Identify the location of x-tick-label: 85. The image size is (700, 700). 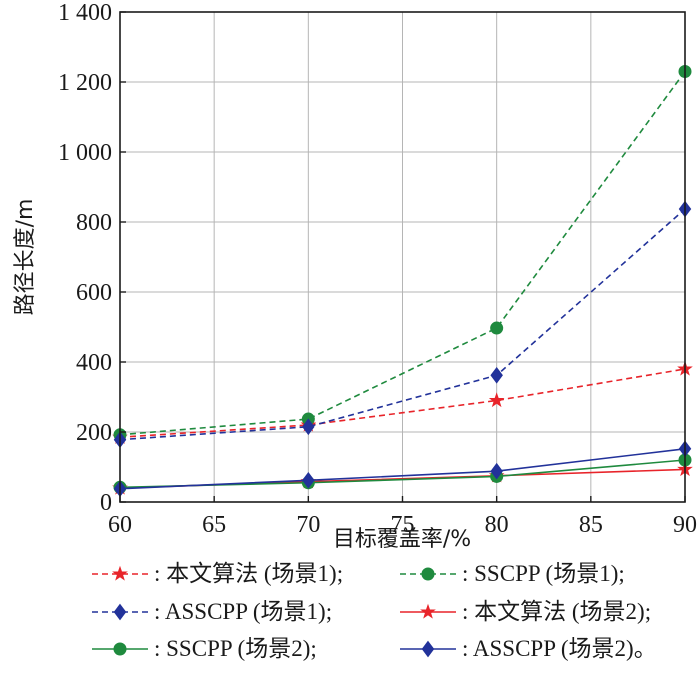
(591, 525).